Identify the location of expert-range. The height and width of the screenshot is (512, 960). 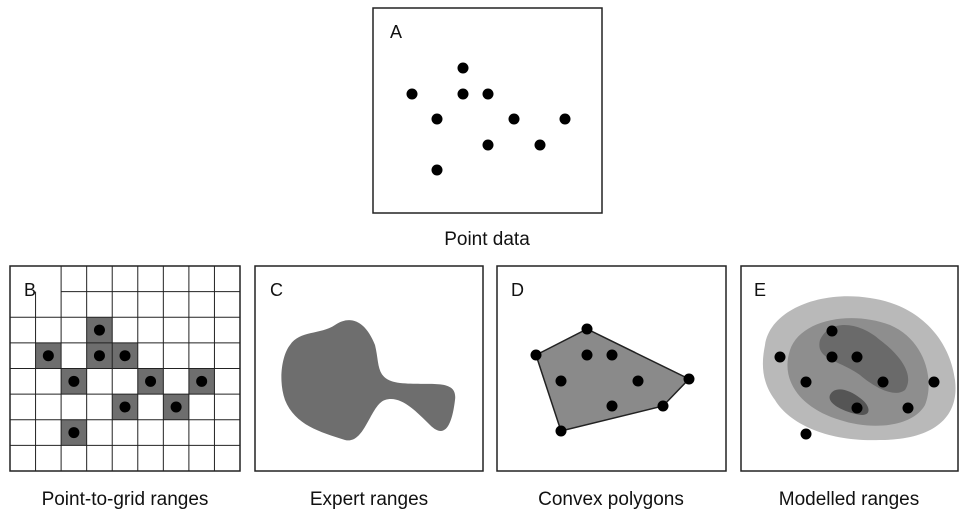
(368, 380).